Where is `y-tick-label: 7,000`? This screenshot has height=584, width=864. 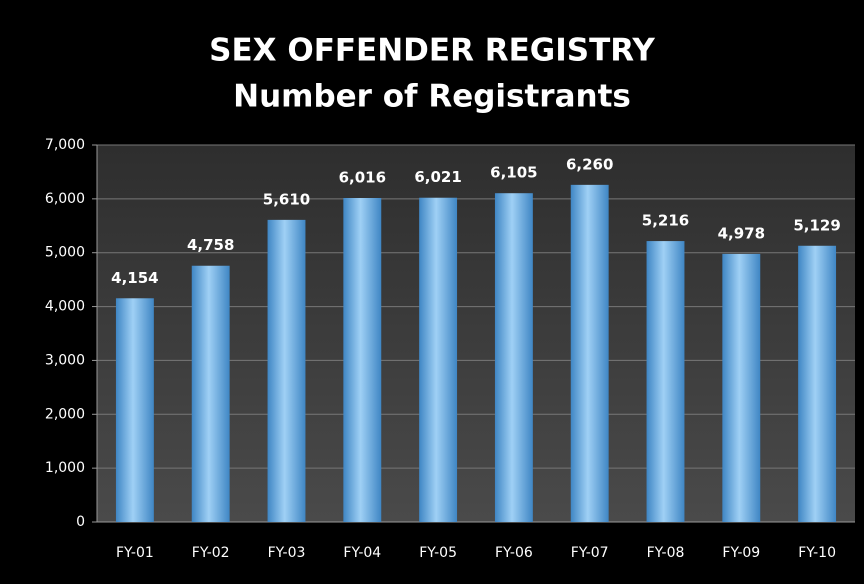 y-tick-label: 7,000 is located at coordinates (65, 145).